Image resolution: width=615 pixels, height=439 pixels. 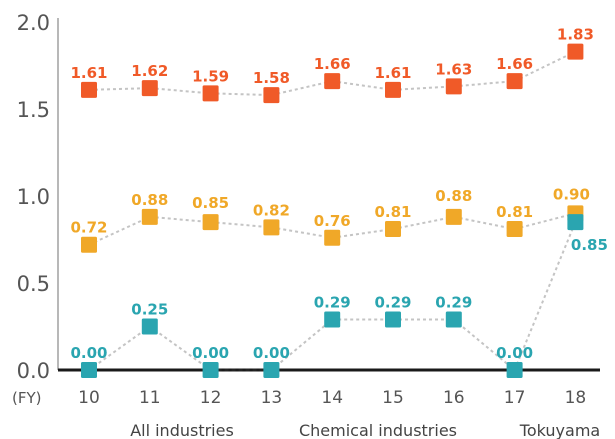 What do you see at coordinates (33, 110) in the screenshot?
I see `y-tick-label: 1.5` at bounding box center [33, 110].